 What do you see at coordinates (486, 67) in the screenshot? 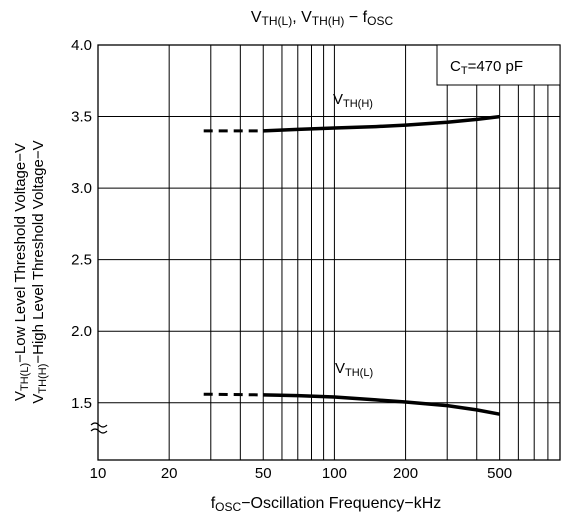
I see `condition-text: CT=470 pF` at bounding box center [486, 67].